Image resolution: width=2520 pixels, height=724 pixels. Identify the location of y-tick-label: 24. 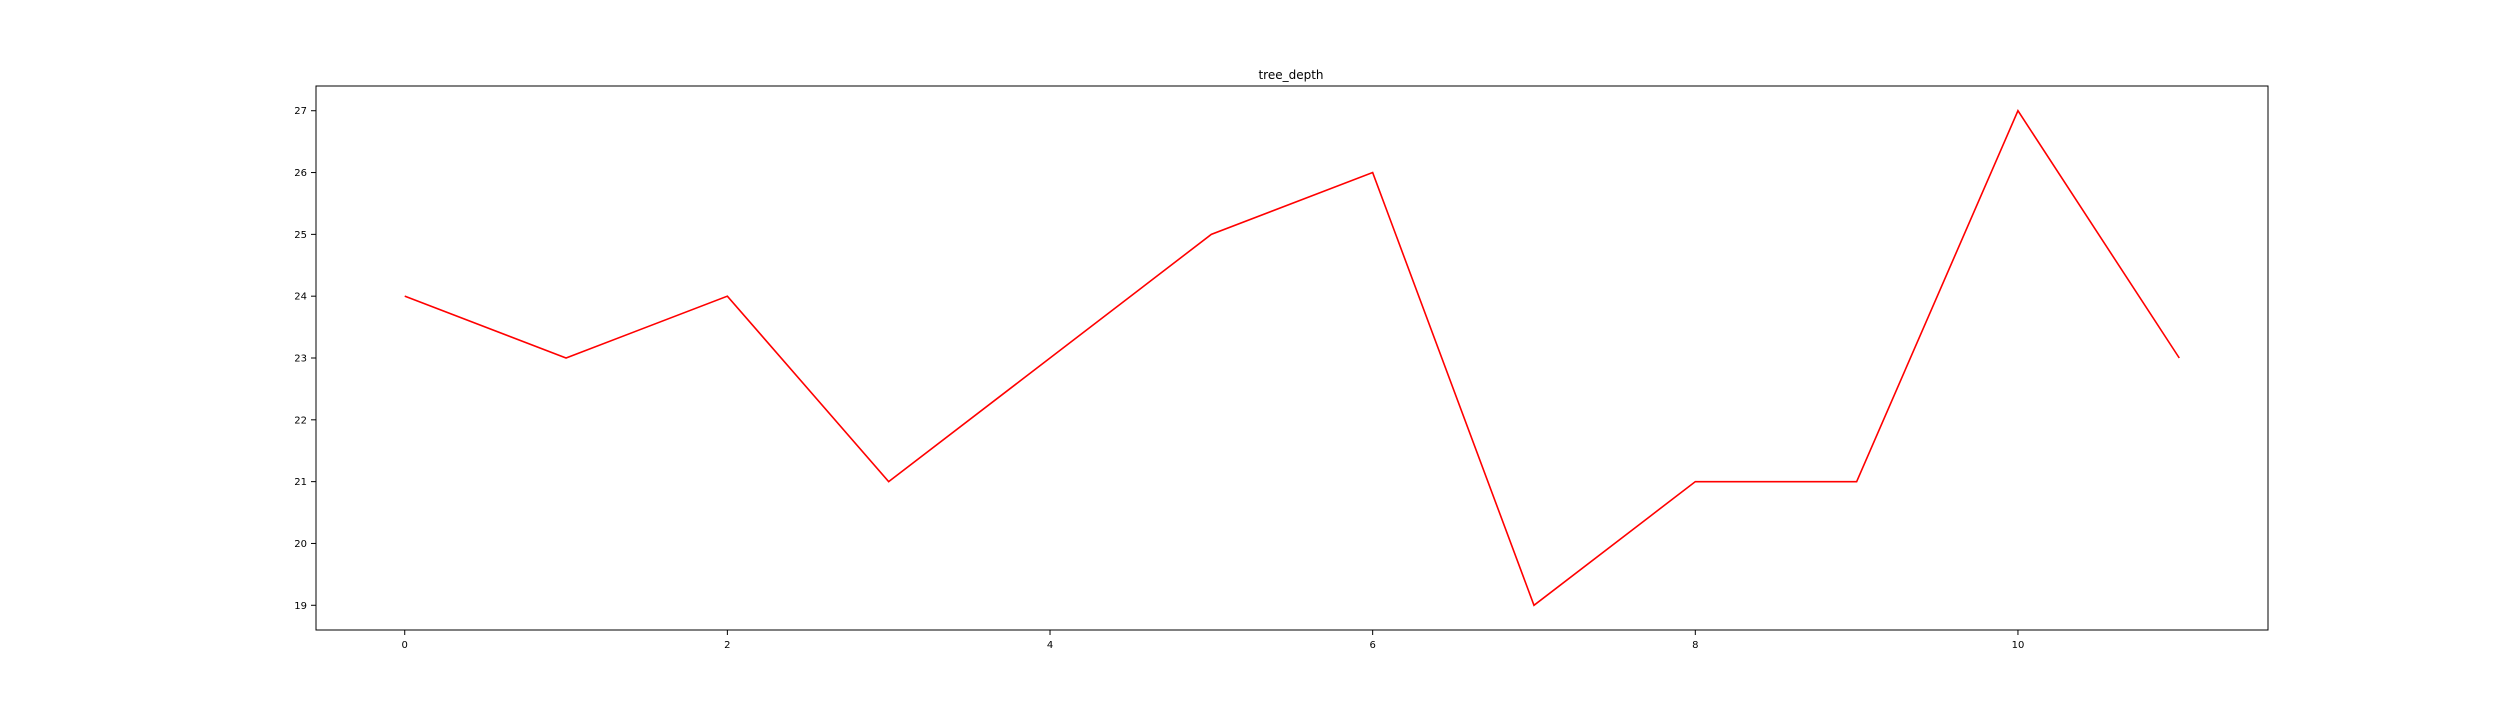
(300, 297).